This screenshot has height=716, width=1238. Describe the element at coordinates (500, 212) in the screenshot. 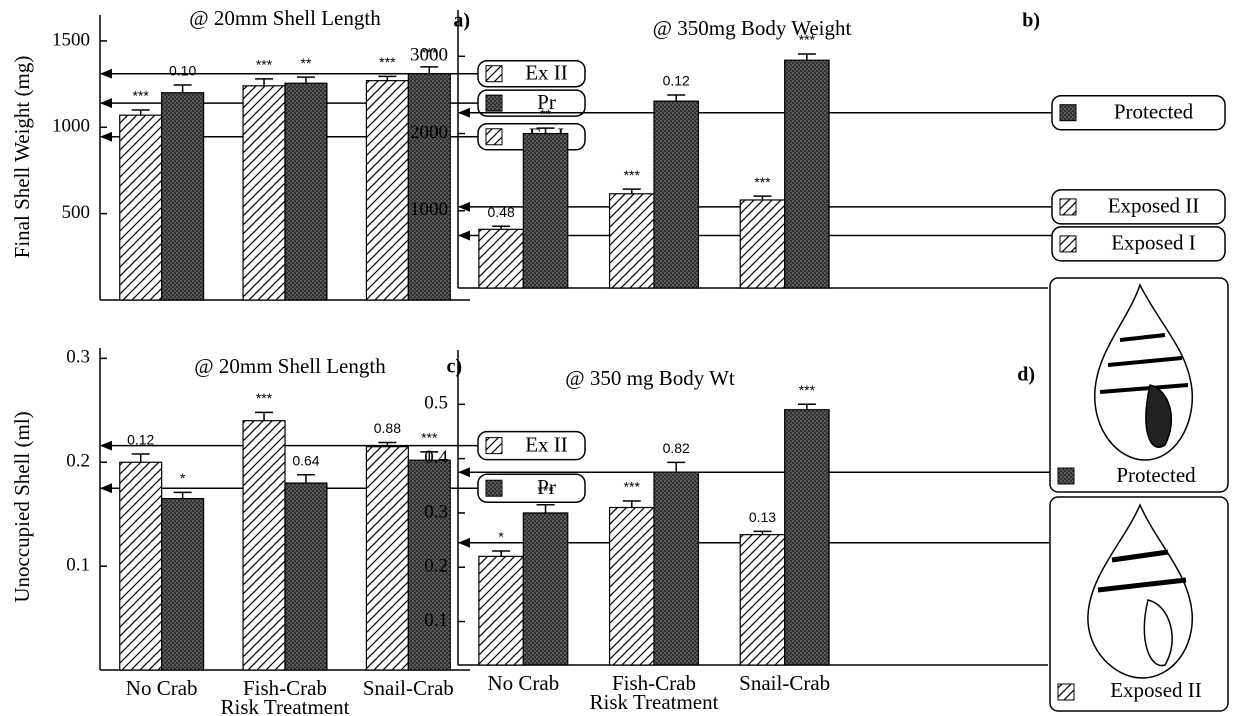

I see `significance-label: 0.48` at that location.